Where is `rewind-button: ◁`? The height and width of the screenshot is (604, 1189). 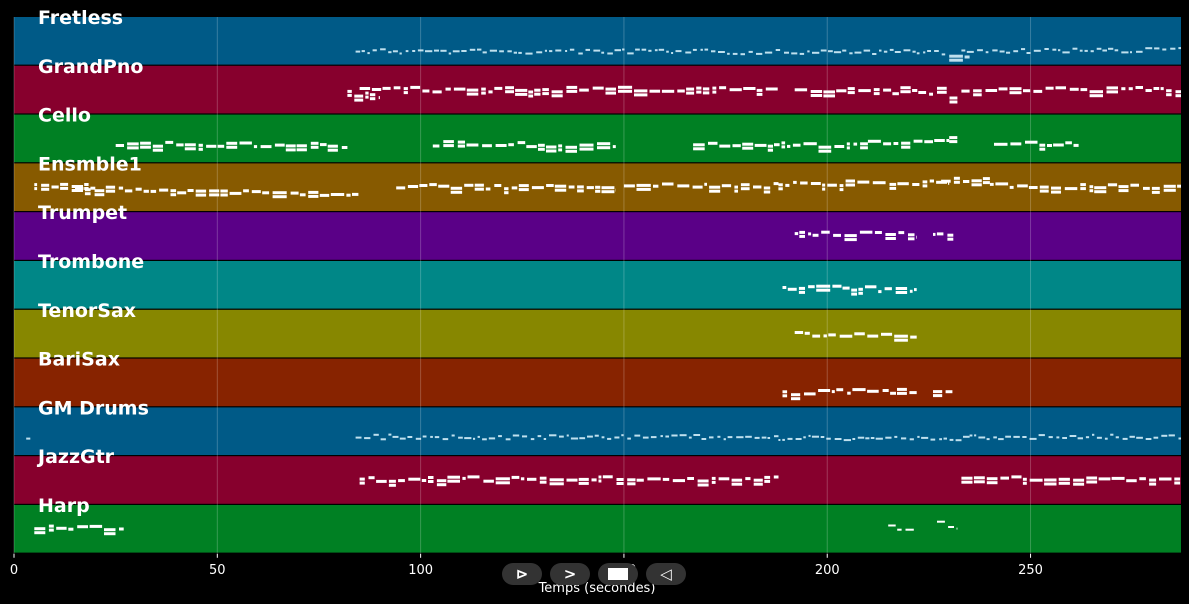
rewind-button: ◁ is located at coordinates (666, 574).